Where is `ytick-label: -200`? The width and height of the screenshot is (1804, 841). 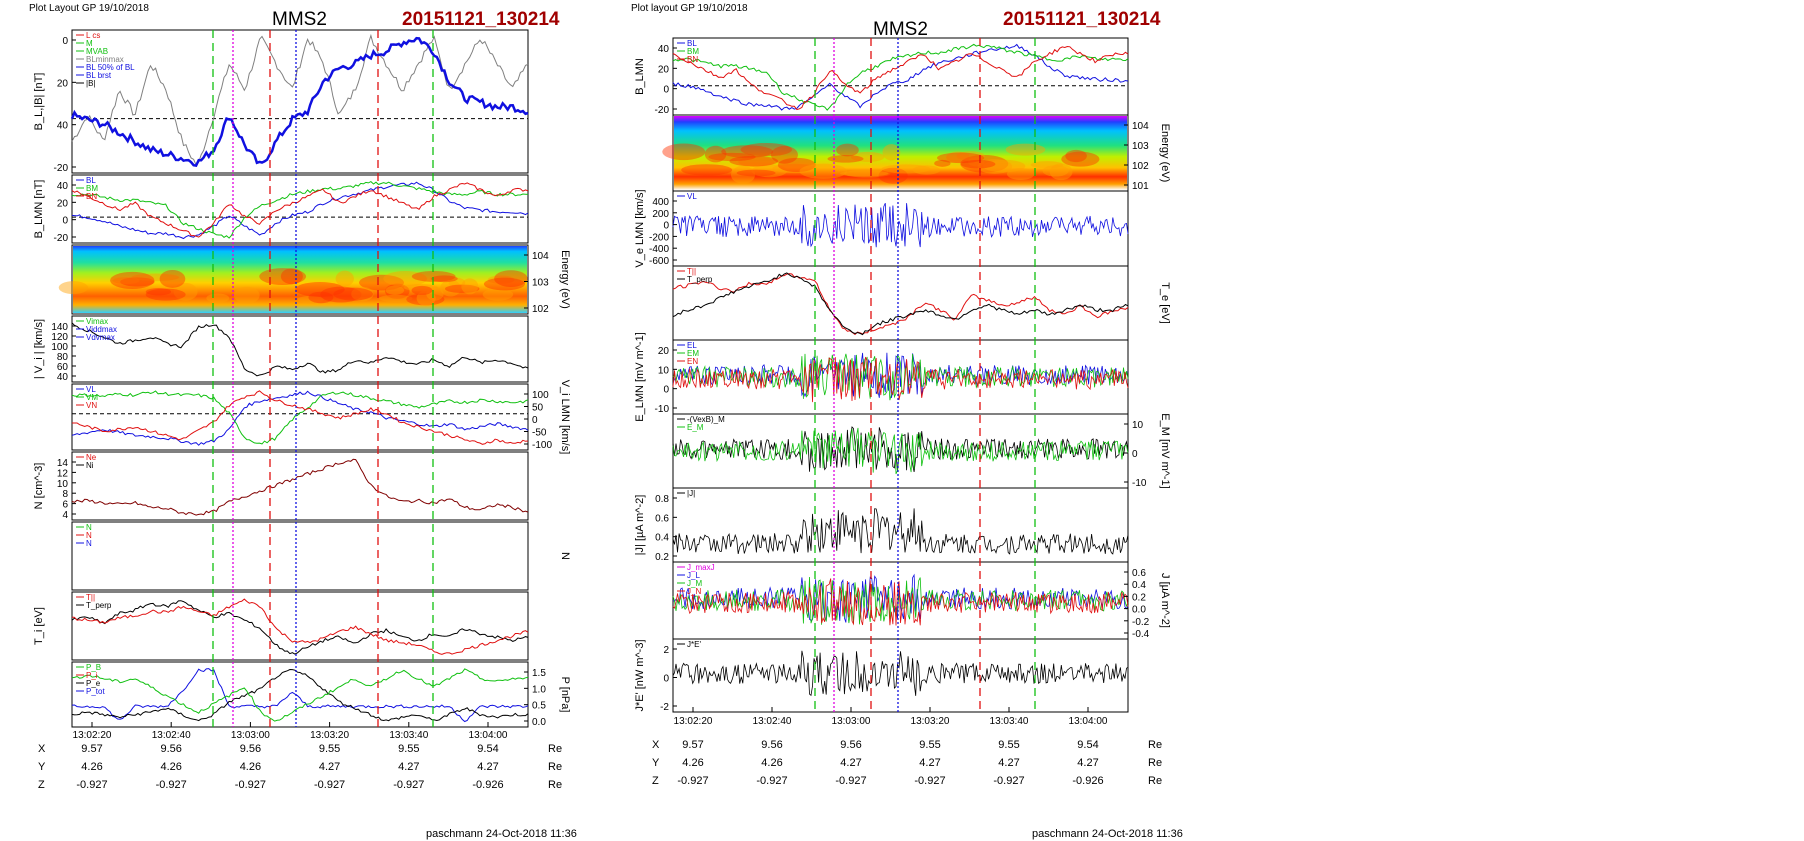
ytick-label: -200 is located at coordinates (659, 237).